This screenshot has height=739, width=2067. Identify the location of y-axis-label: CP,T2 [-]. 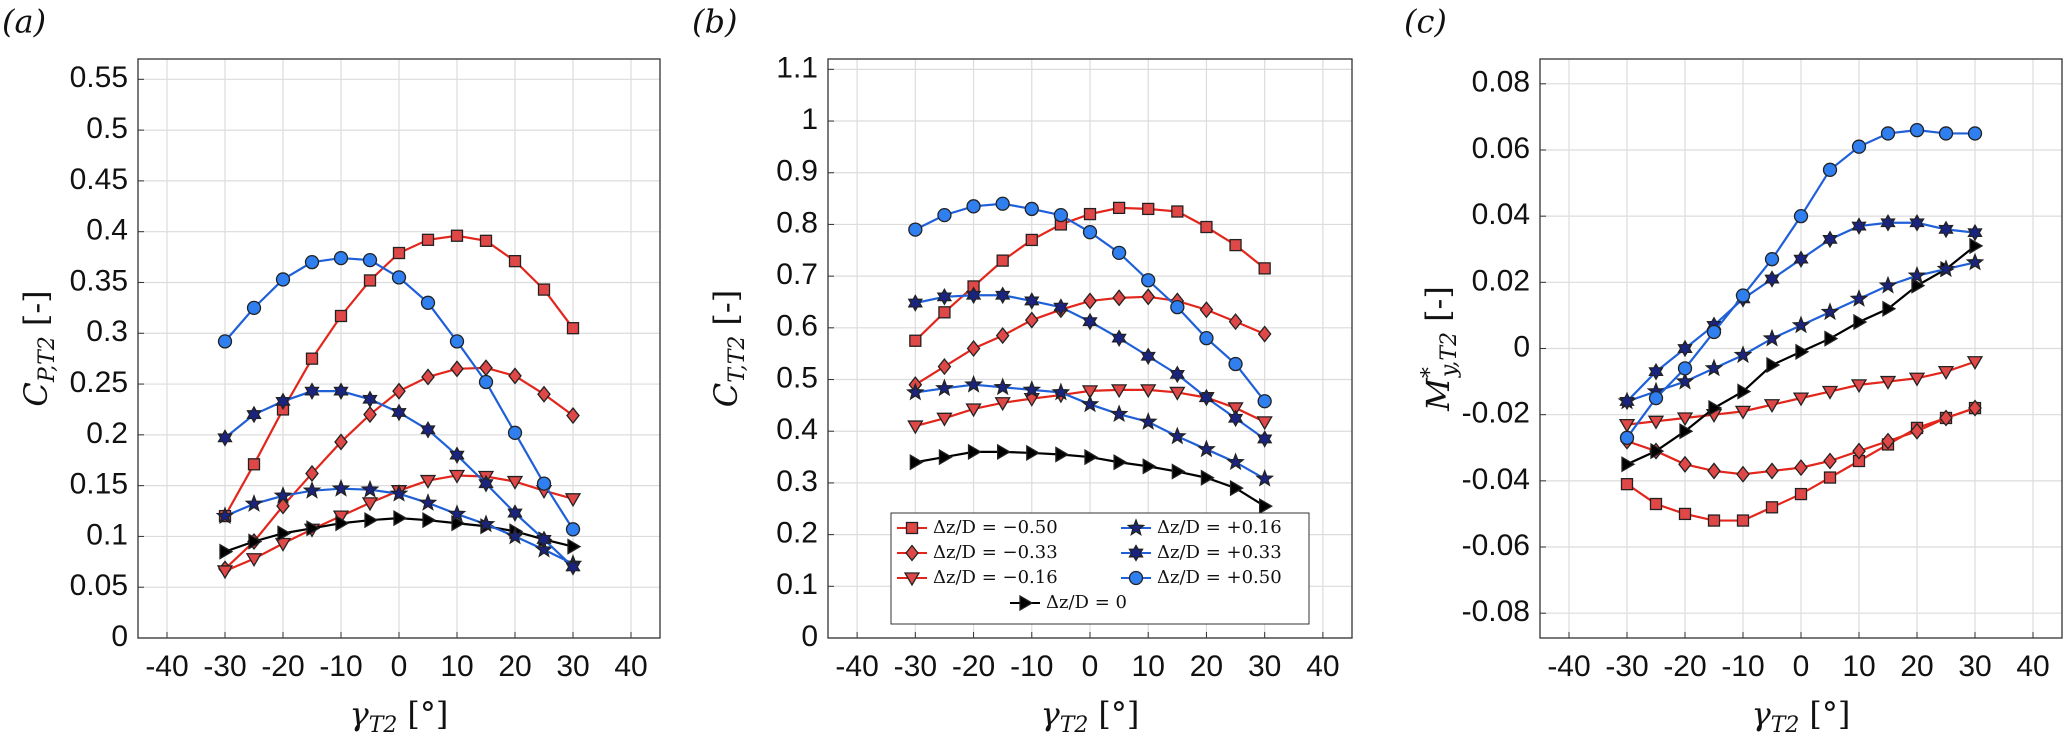
(39, 348).